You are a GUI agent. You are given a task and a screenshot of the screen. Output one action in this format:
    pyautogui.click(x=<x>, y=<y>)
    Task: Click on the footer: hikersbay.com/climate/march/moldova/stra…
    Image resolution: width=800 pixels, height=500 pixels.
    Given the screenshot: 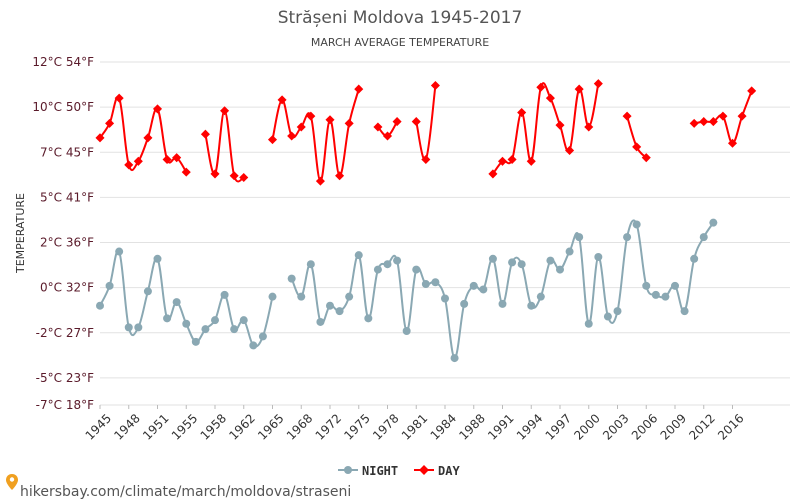 What is the action you would take?
    pyautogui.click(x=178, y=487)
    